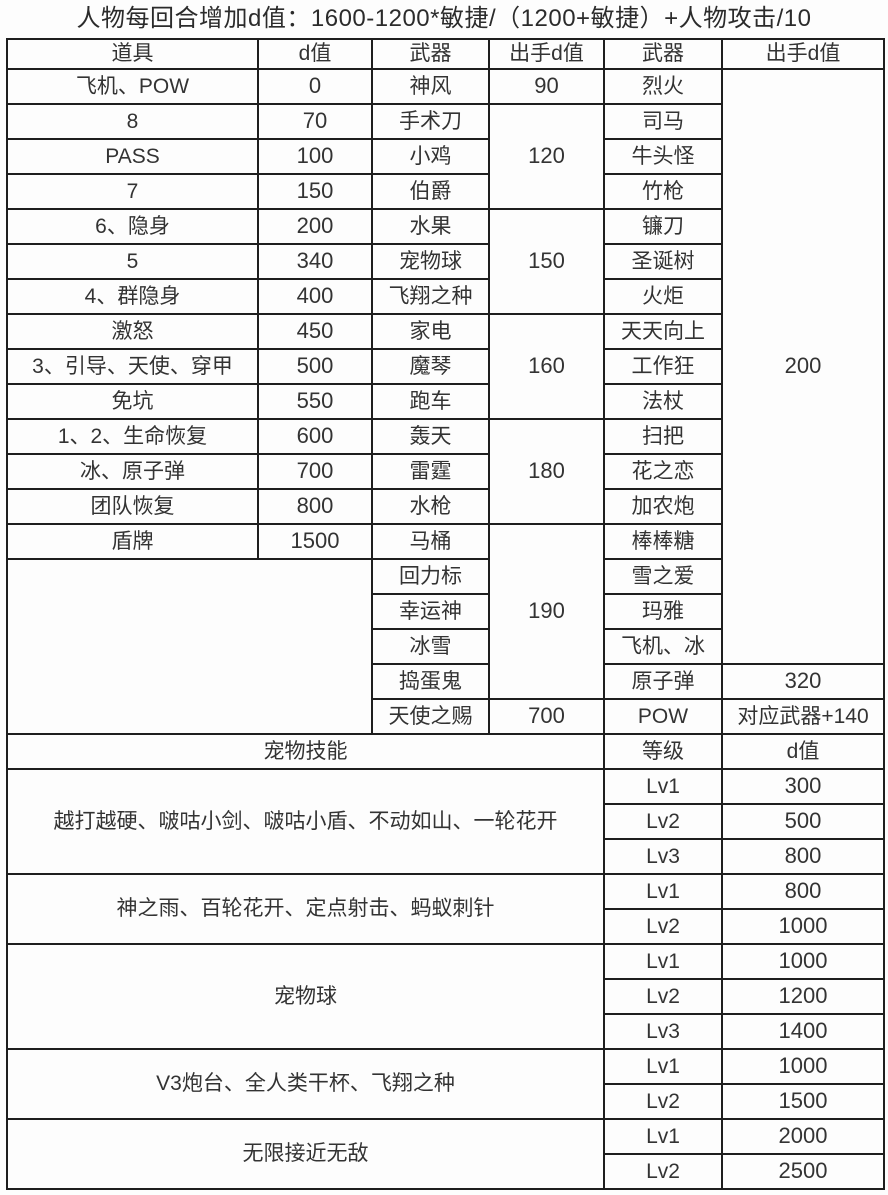 Image resolution: width=888 pixels, height=1195 pixels. I want to click on weapon-name-cell: 家电, so click(430, 331).